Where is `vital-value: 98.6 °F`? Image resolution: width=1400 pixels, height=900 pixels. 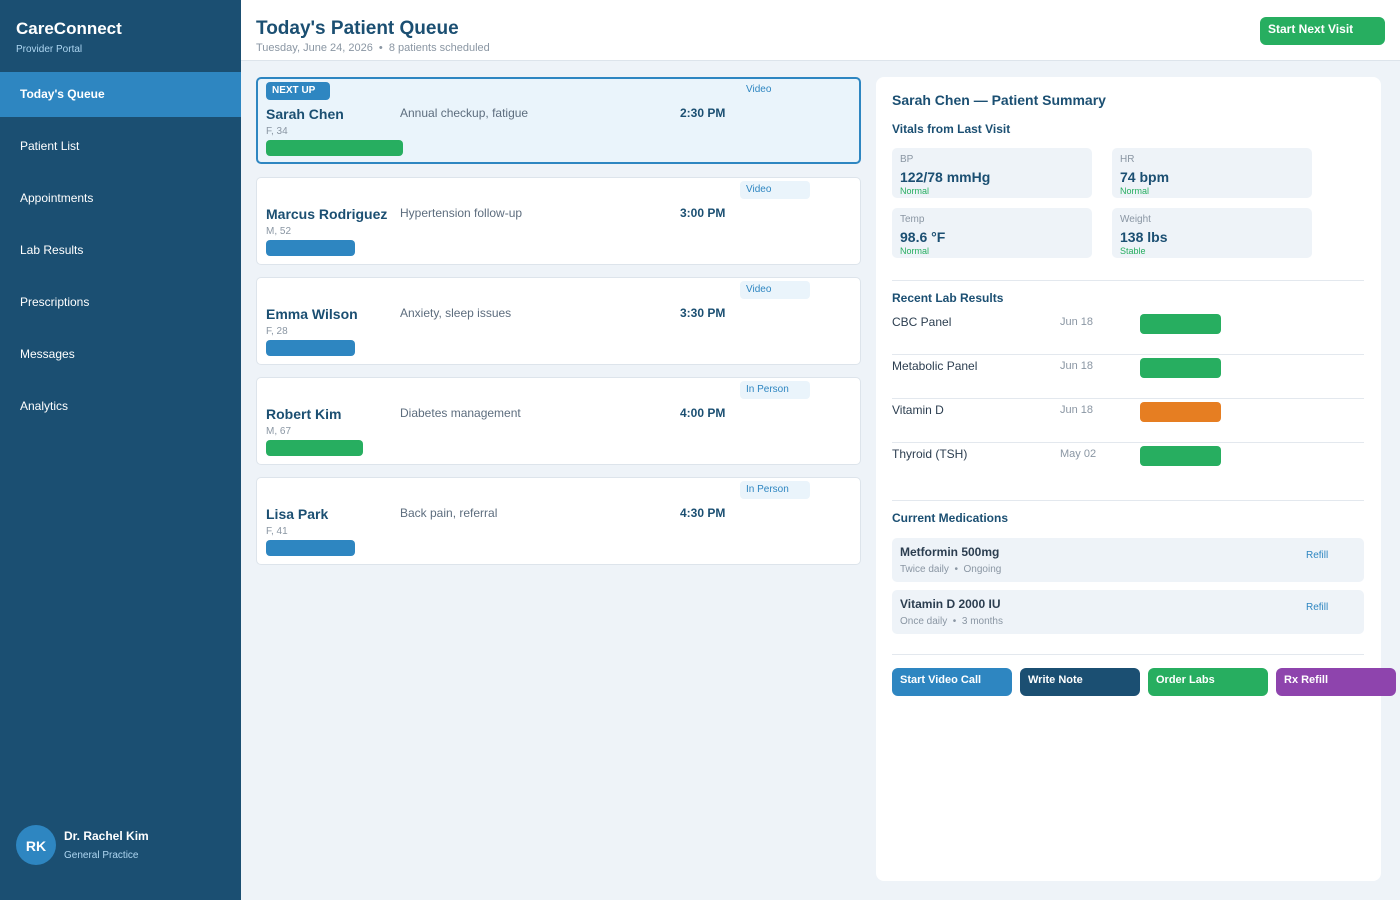 vital-value: 98.6 °F is located at coordinates (923, 237).